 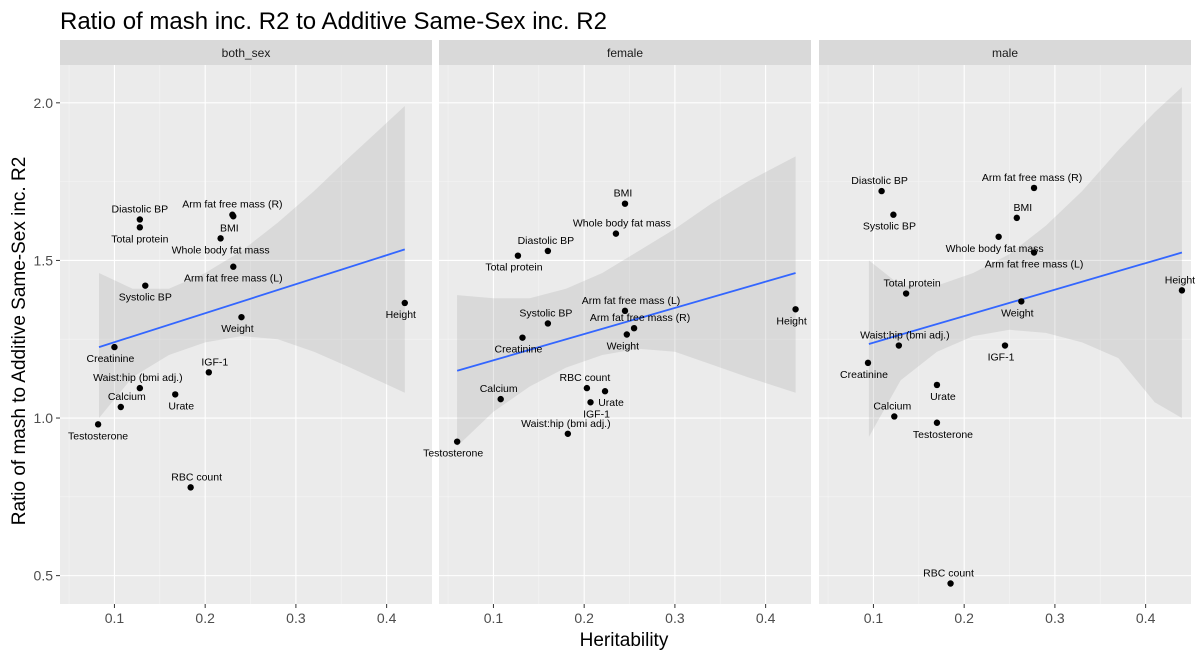 I want to click on x-tick-label: 0.1, so click(x=874, y=618).